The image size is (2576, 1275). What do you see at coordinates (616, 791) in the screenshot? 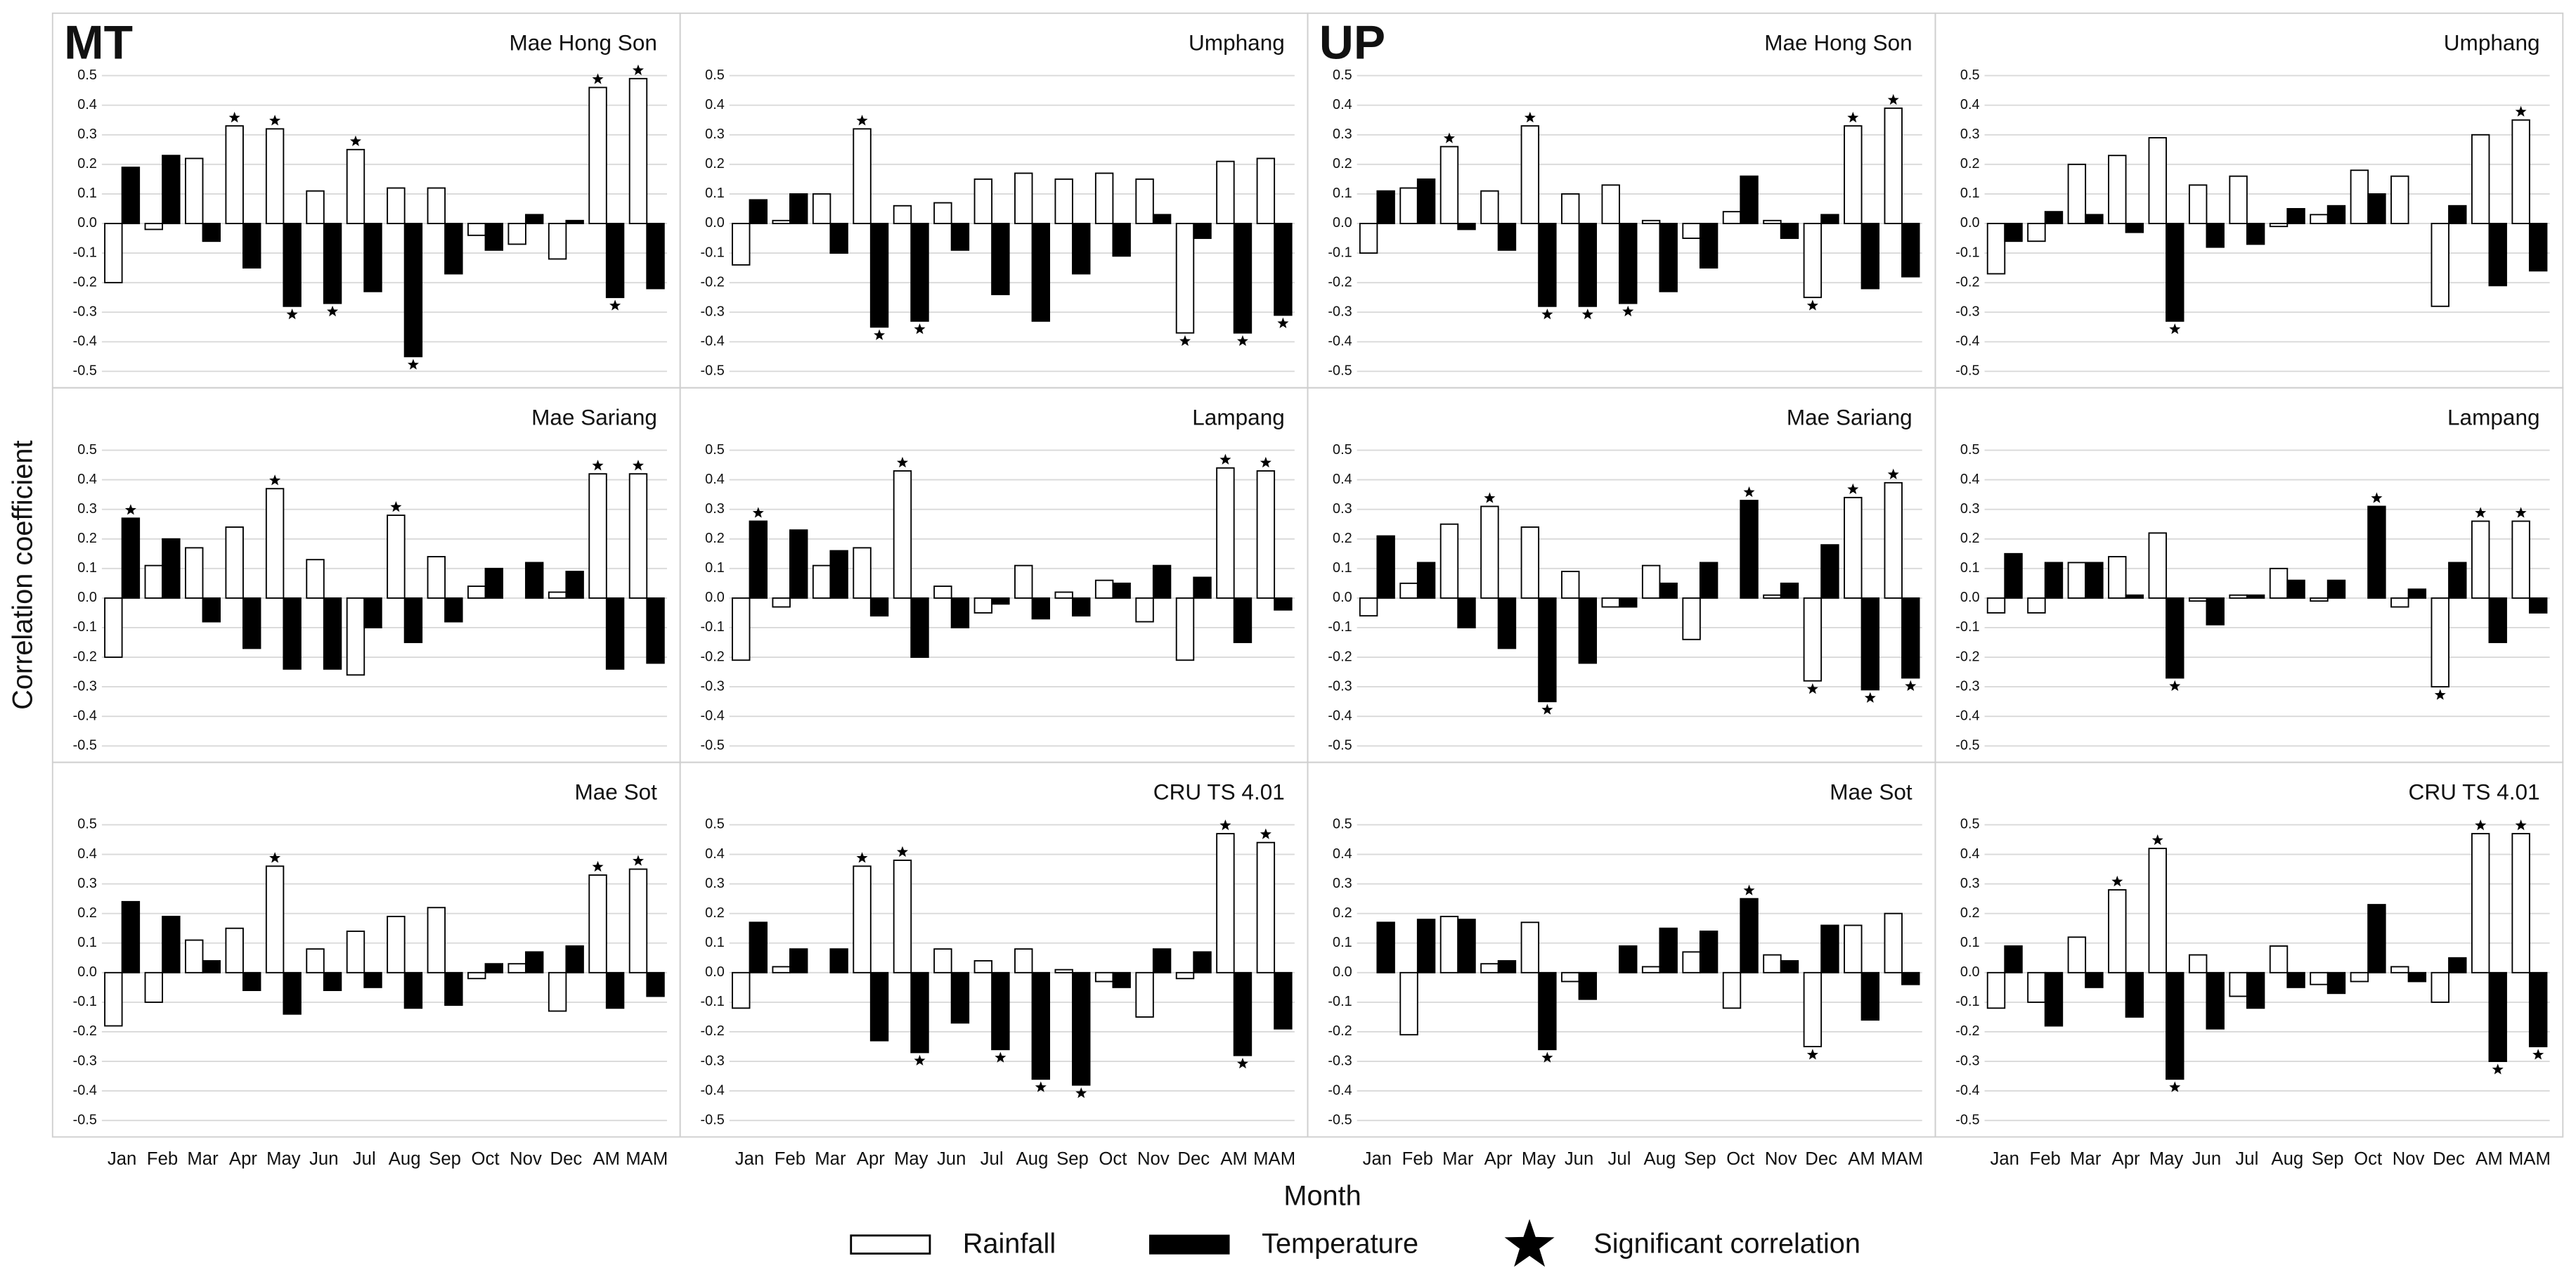
I see `panel-title: Mae Sot` at bounding box center [616, 791].